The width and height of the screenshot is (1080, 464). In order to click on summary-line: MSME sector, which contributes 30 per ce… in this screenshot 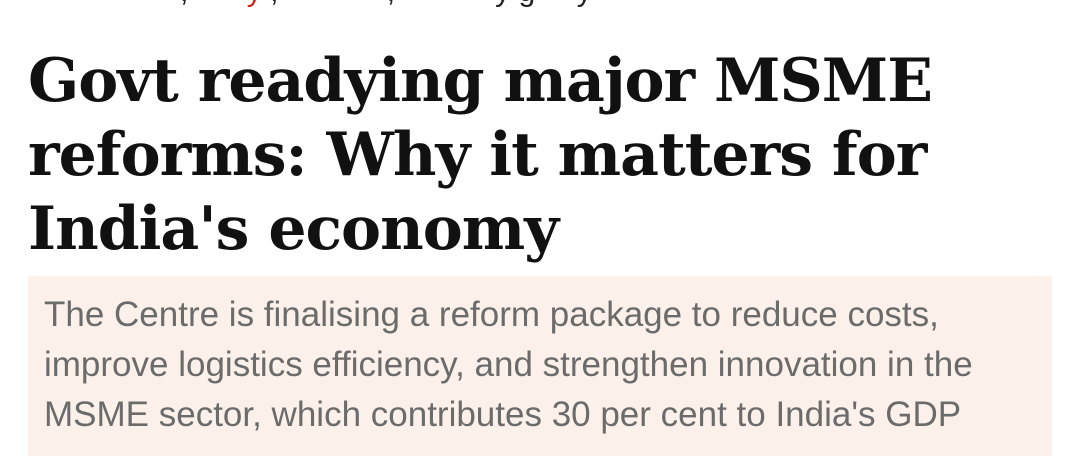, I will do `click(503, 414)`.